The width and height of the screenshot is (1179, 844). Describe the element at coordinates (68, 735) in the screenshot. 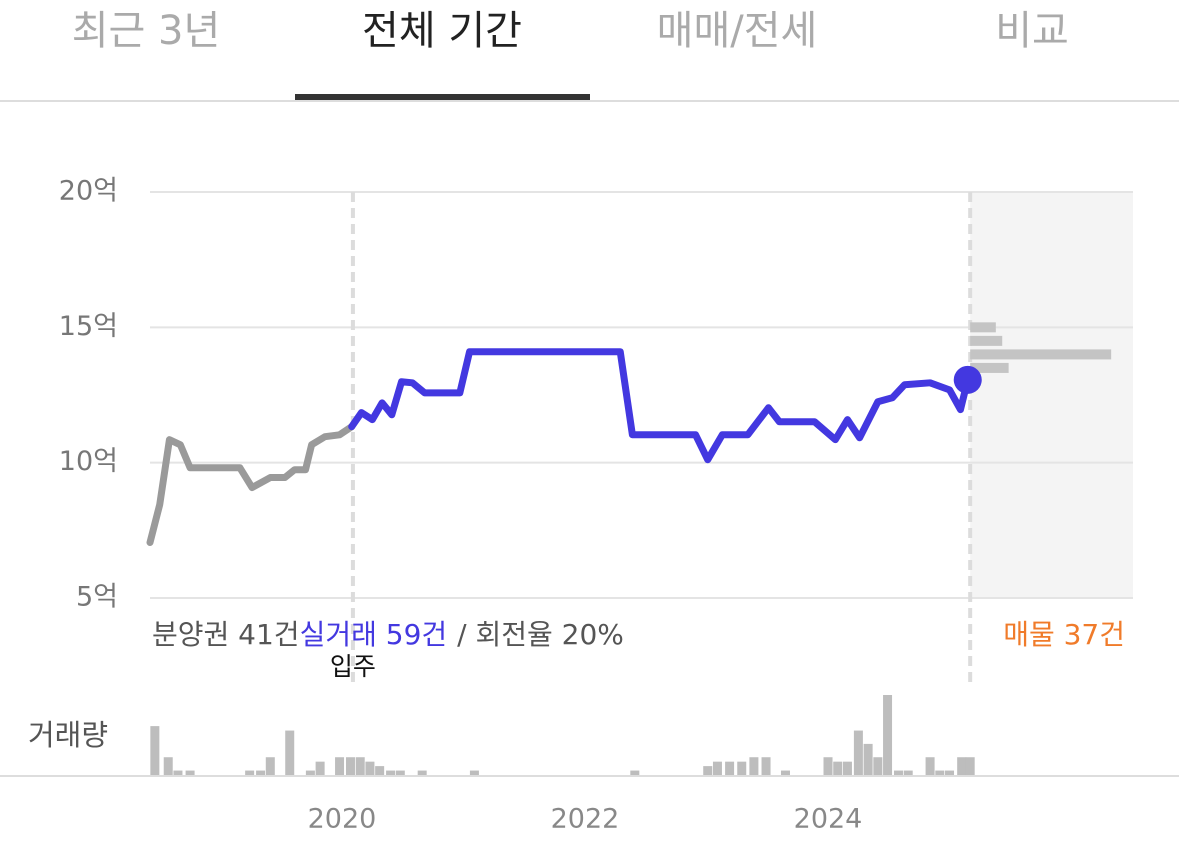

I see `volume-label: 거래량` at that location.